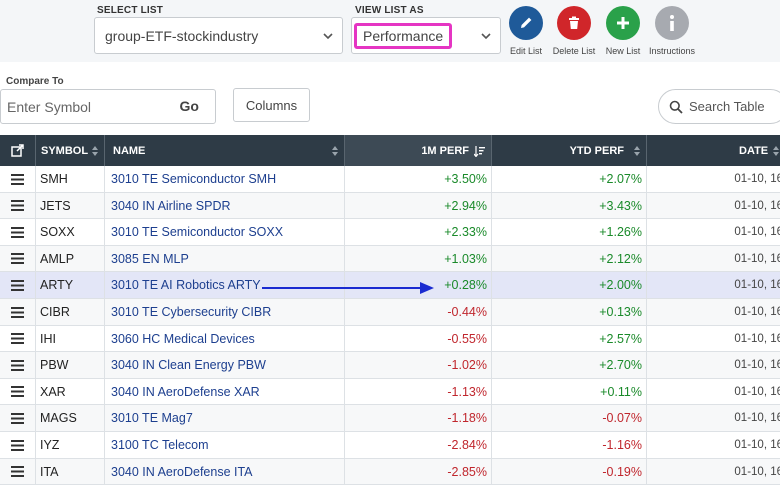  What do you see at coordinates (70, 365) in the screenshot?
I see `row-symbol: PBW` at bounding box center [70, 365].